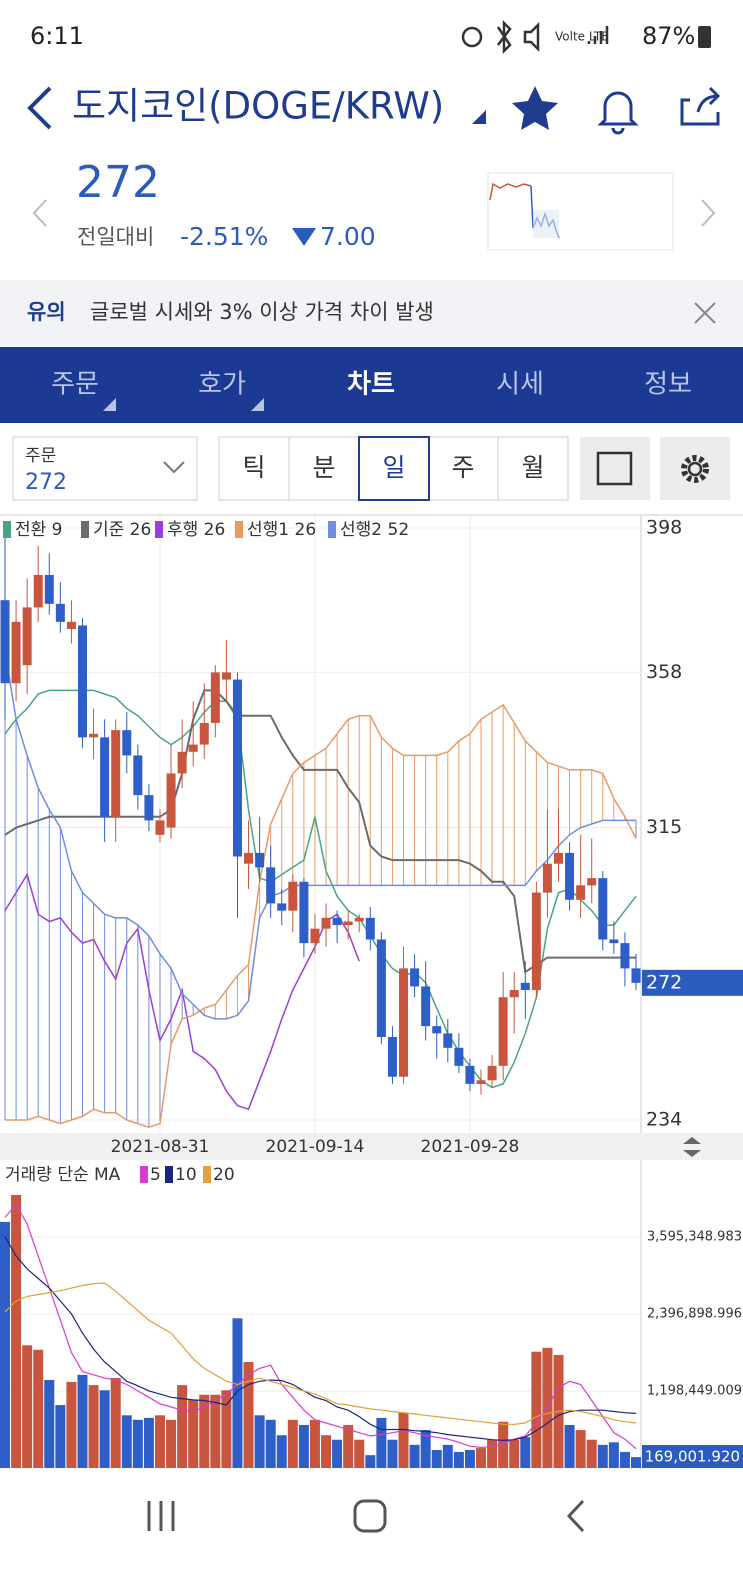 Image resolution: width=743 pixels, height=1569 pixels. Describe the element at coordinates (105, 468) in the screenshot. I see `order-select` at that location.